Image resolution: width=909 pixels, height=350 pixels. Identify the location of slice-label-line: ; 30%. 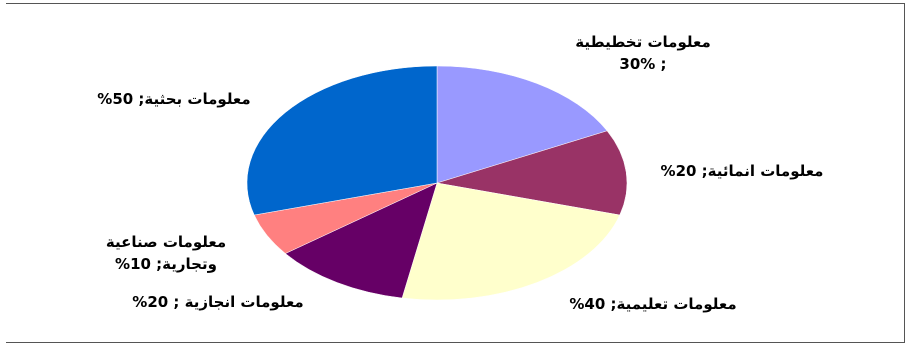
(642, 64).